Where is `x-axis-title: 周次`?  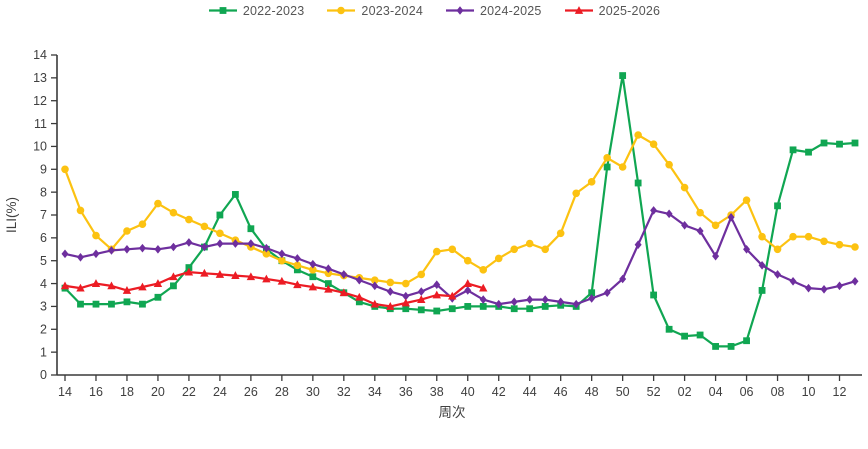
x-axis-title: 周次 is located at coordinates (452, 412).